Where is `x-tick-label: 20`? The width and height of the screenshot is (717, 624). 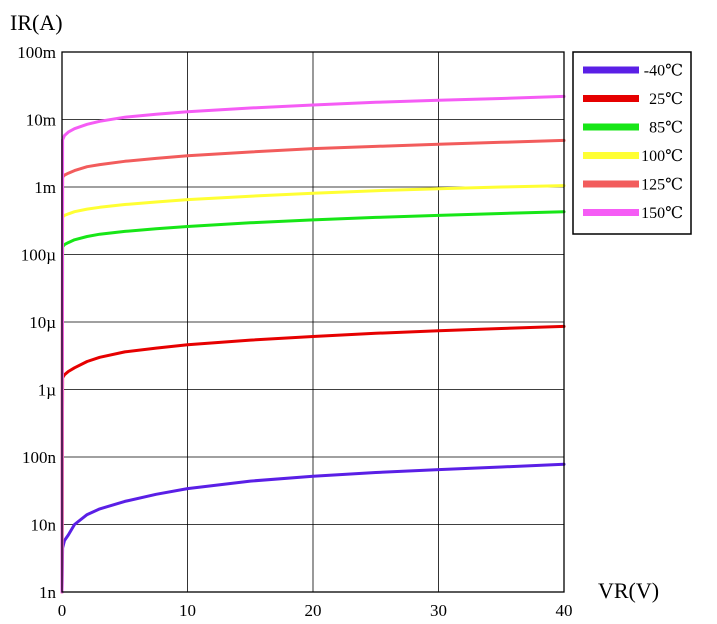 x-tick-label: 20 is located at coordinates (313, 610).